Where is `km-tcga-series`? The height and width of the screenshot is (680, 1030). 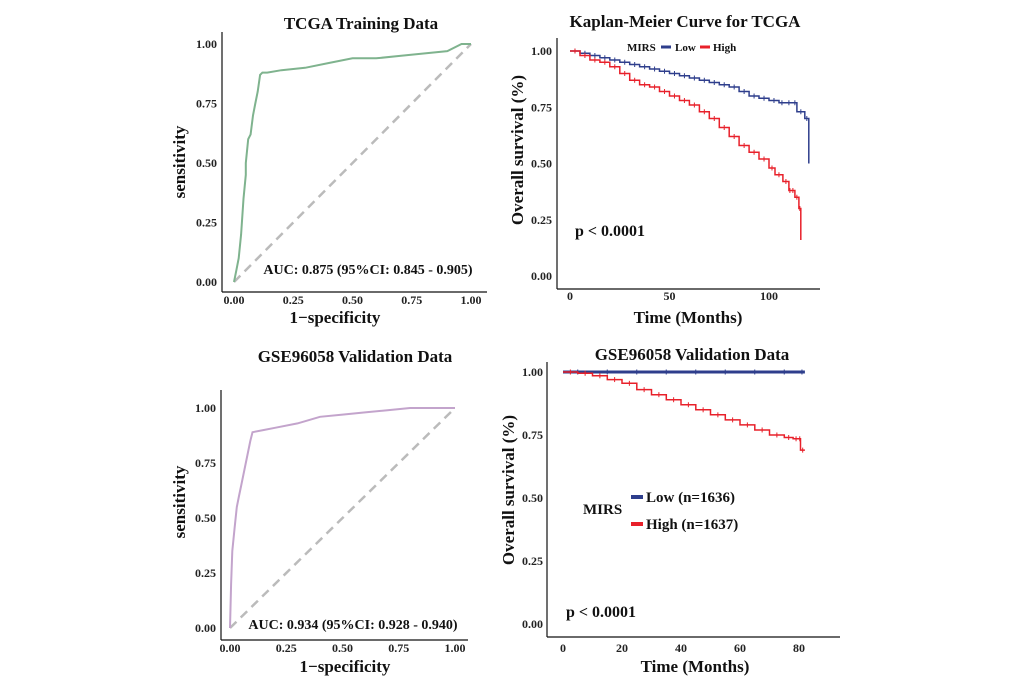
km-tcga-series is located at coordinates (690, 144).